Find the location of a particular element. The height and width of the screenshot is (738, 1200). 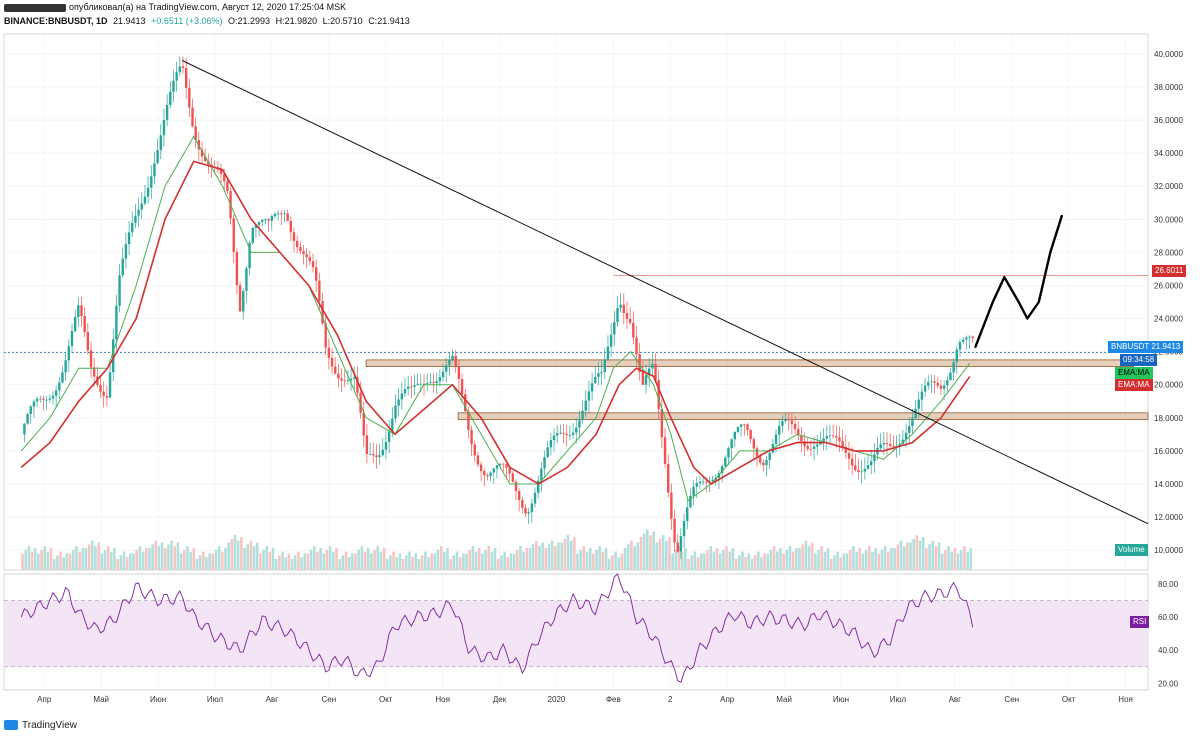

time-tick-label: Фев is located at coordinates (613, 699).